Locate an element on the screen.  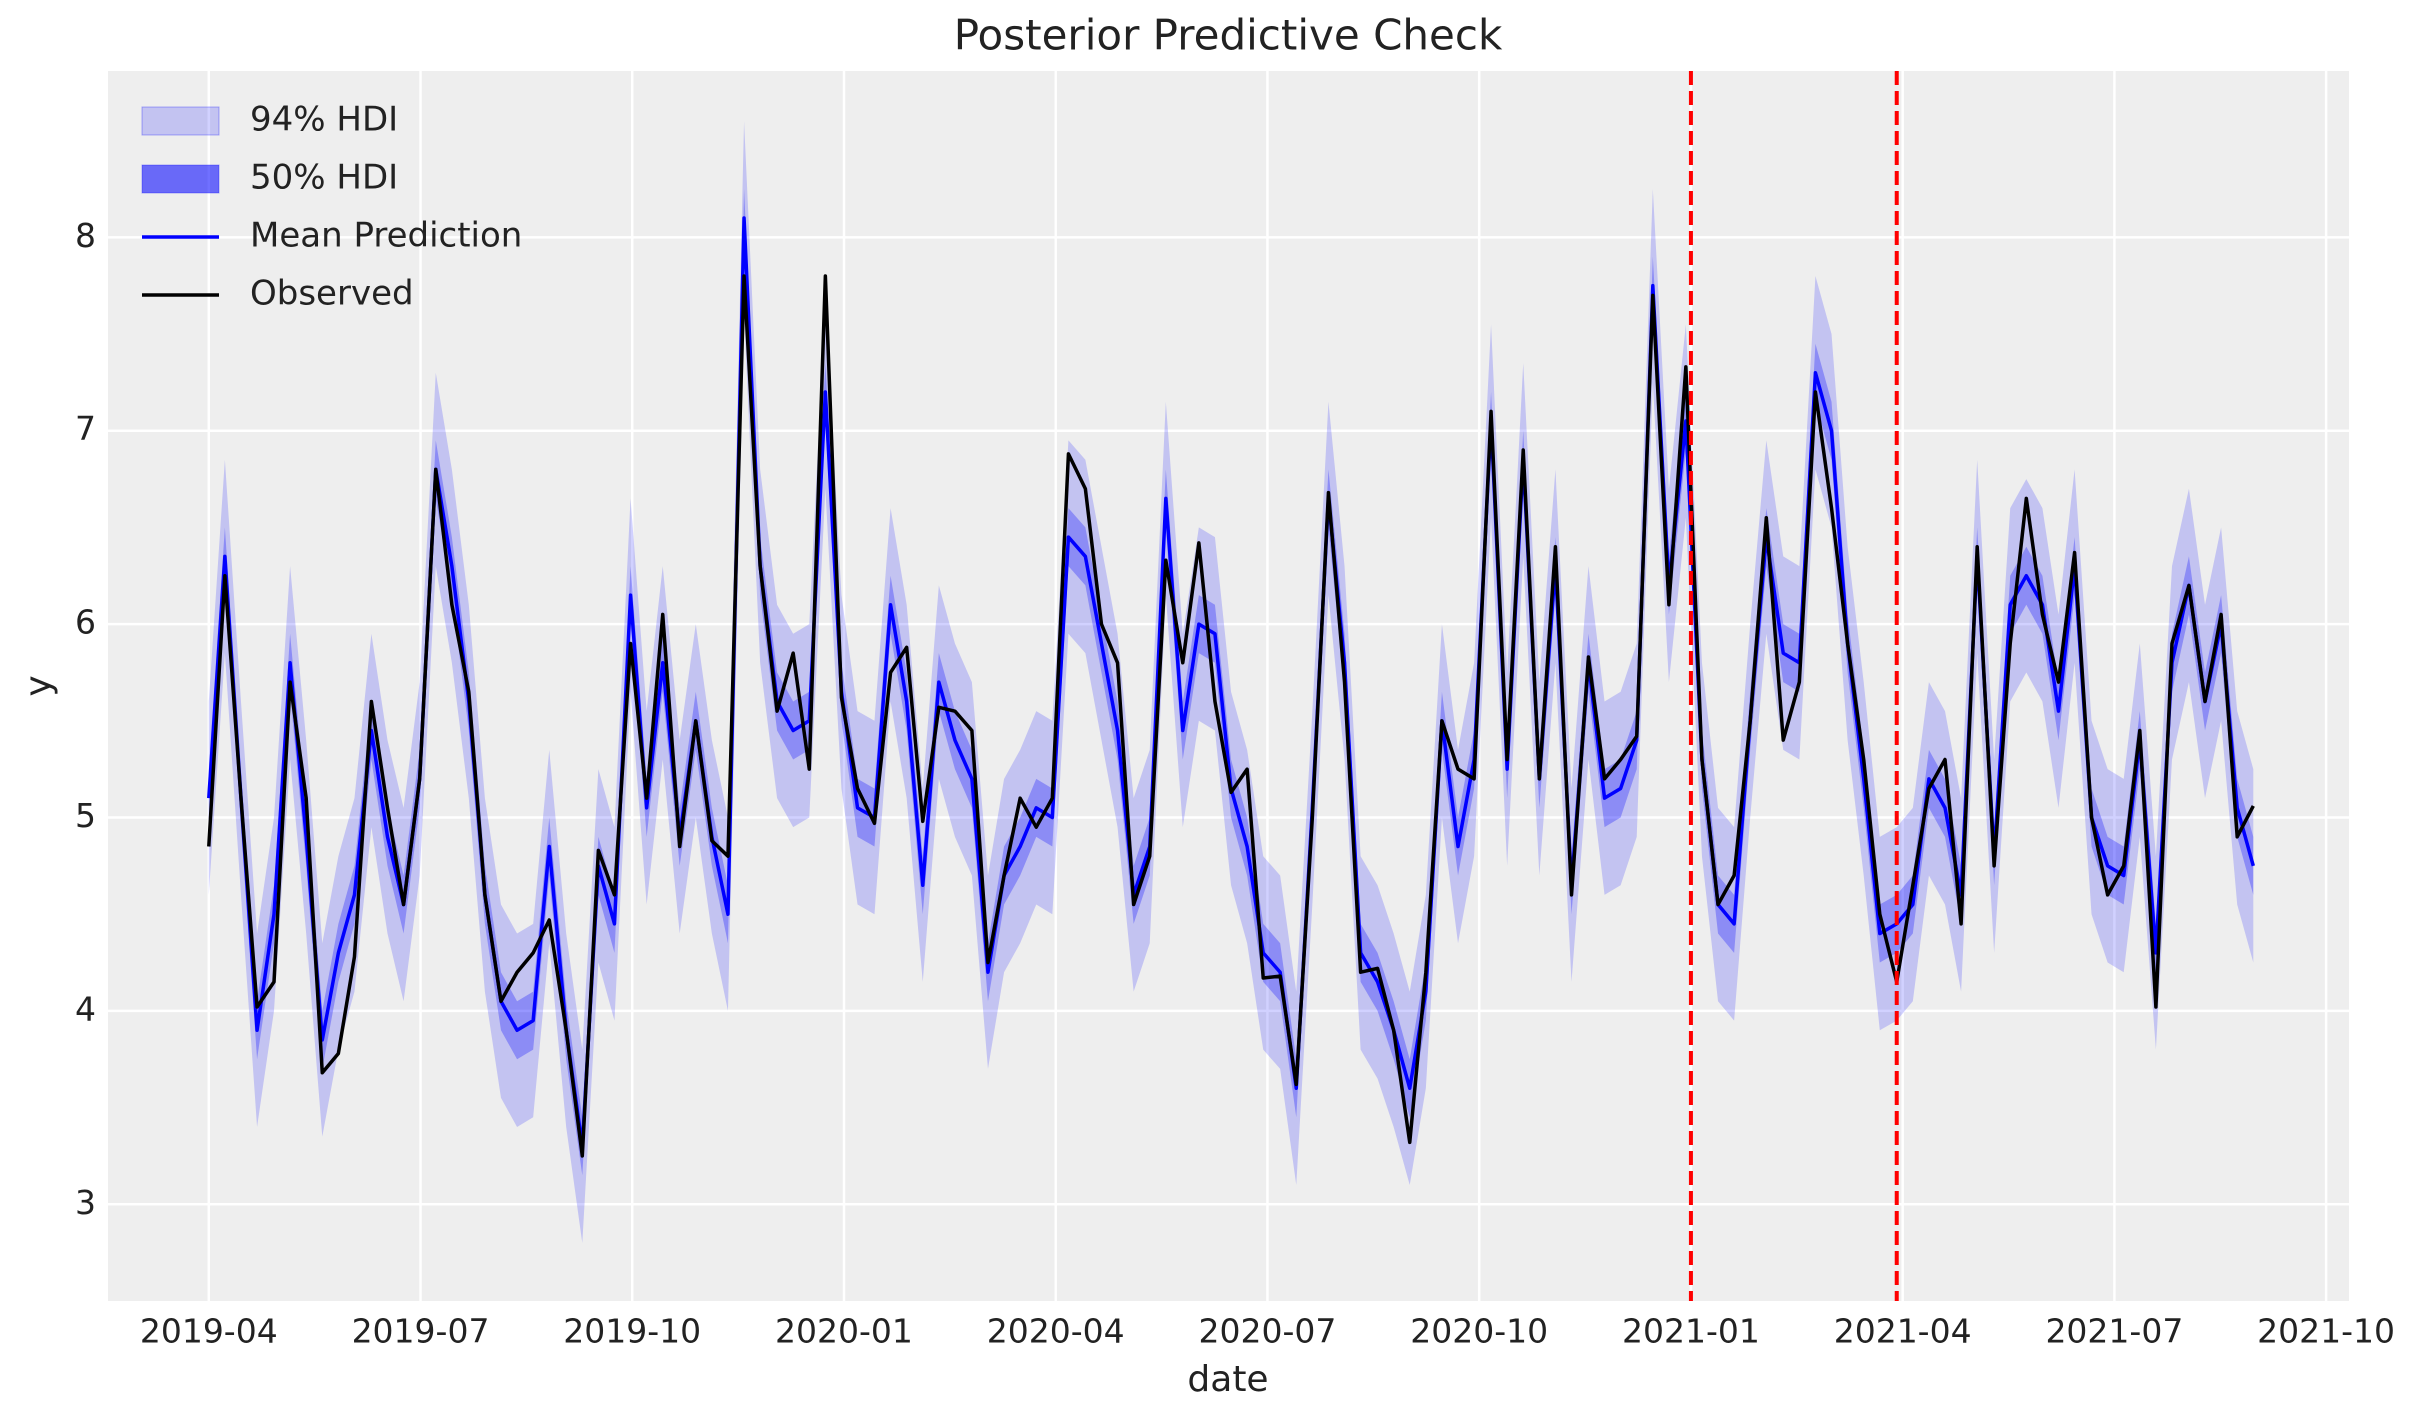
x-tick-label: 2020-01 is located at coordinates (844, 1331).